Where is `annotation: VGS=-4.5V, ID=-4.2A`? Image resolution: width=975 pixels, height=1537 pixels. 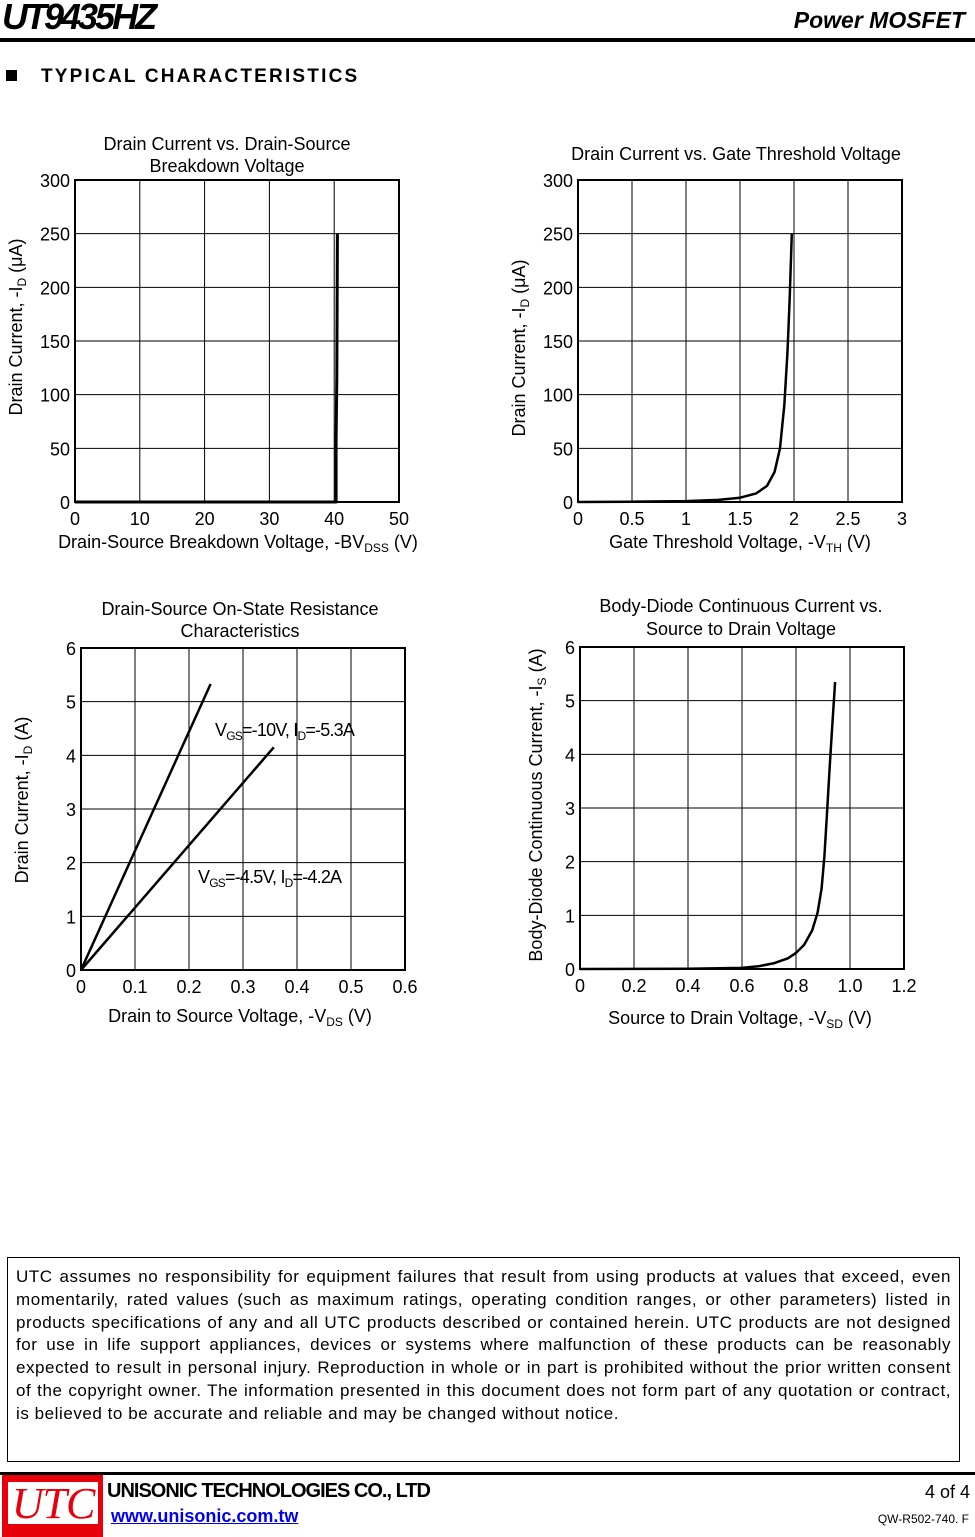 annotation: VGS=-4.5V, ID=-4.2A is located at coordinates (270, 878).